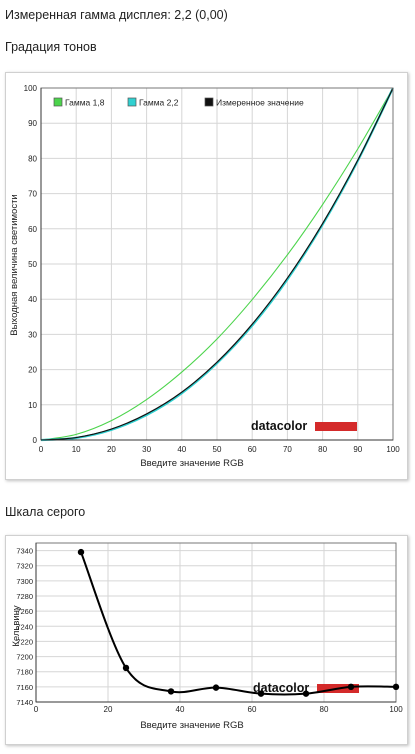 This screenshot has width=415, height=754. Describe the element at coordinates (24, 611) in the screenshot. I see `y-tick-label: 7260` at that location.